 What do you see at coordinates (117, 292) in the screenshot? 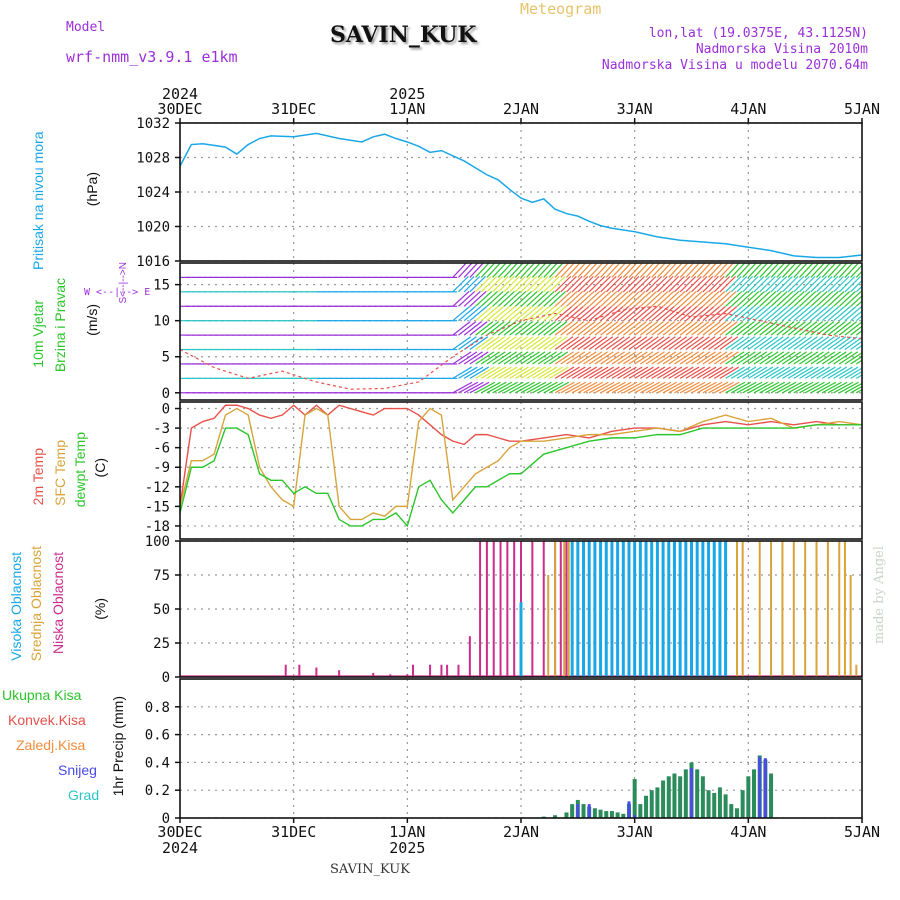
I see `wind-dir-we: W <--|--> E` at bounding box center [117, 292].